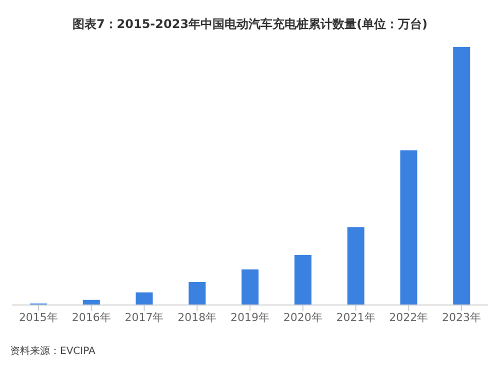 The image size is (500, 370). Describe the element at coordinates (144, 317) in the screenshot. I see `x-tick-label: 2017年` at that location.